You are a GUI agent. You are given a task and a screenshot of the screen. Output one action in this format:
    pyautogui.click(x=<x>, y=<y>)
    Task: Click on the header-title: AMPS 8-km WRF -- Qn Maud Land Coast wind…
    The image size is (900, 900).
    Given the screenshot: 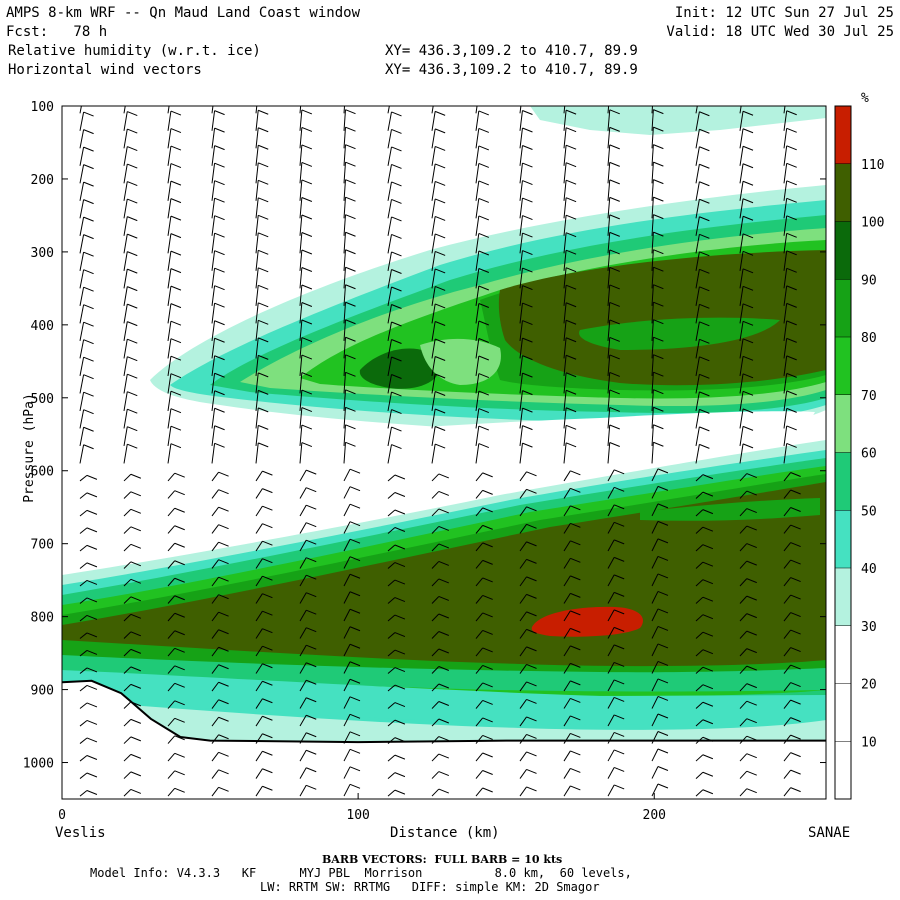 What is the action you would take?
    pyautogui.click(x=183, y=13)
    